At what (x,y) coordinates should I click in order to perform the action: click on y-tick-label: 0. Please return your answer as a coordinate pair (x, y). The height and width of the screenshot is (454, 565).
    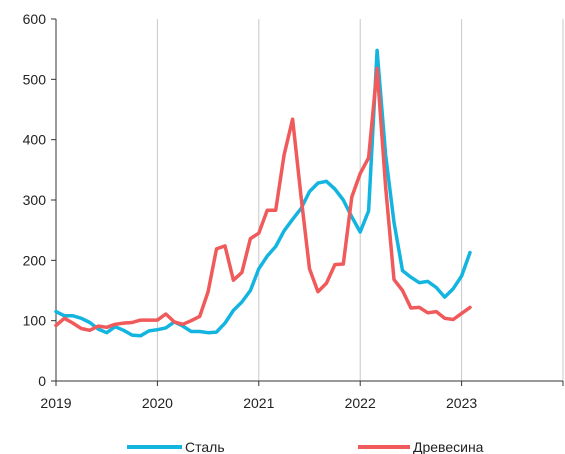
    Looking at the image, I should click on (42, 381).